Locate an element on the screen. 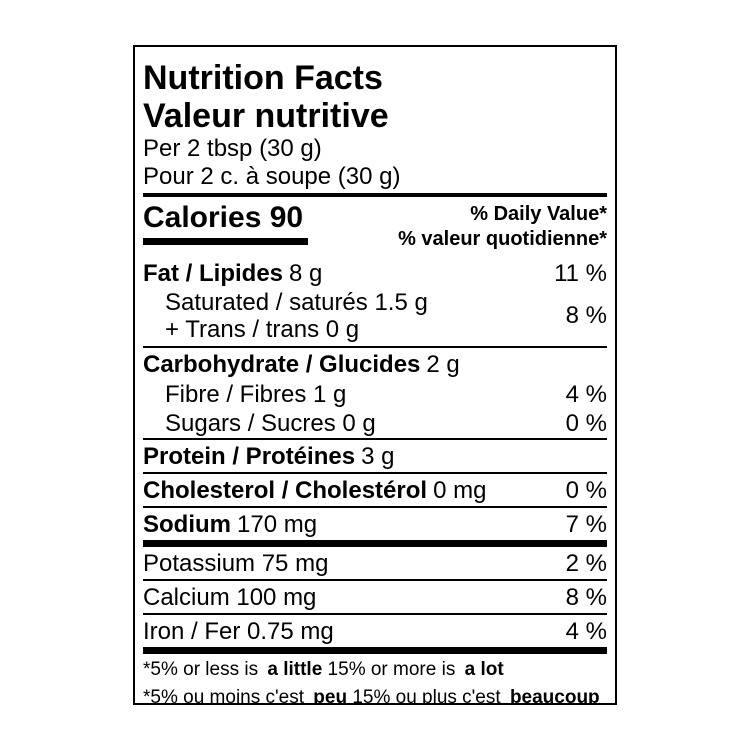 The width and height of the screenshot is (750, 750). header-divider-bar is located at coordinates (375, 195).